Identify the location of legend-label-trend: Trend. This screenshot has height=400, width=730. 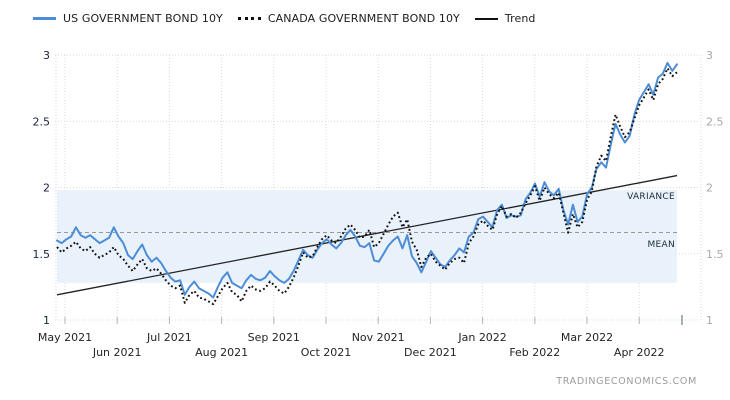
(520, 18).